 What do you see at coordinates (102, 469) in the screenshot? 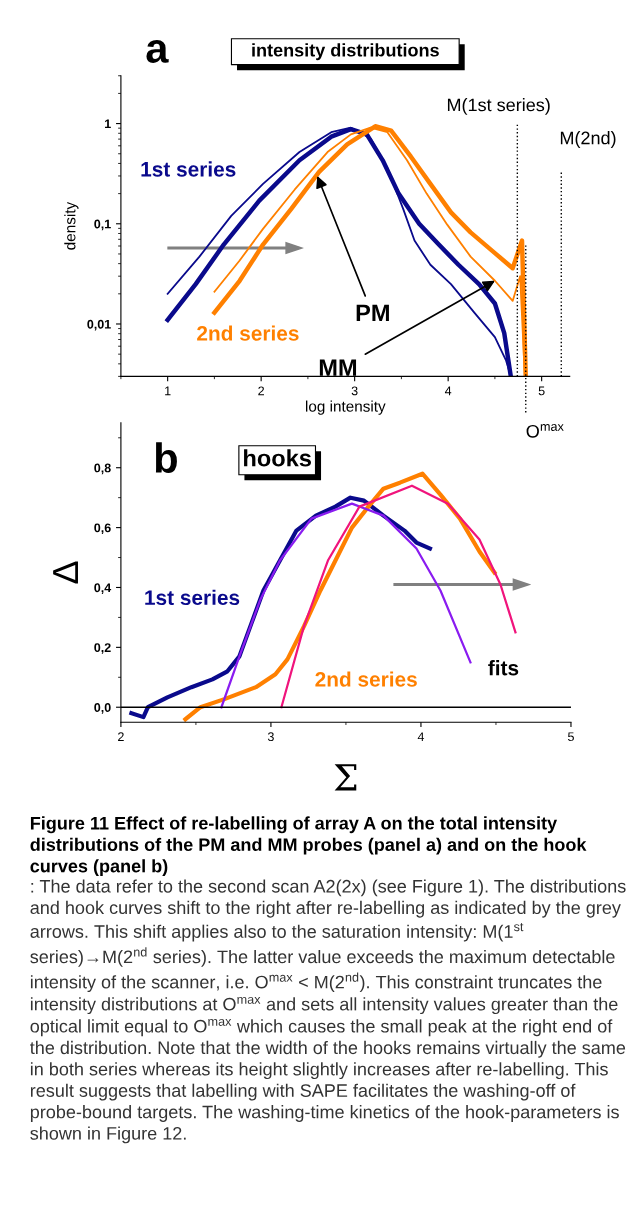
I see `y-tick-label: 0,8` at bounding box center [102, 469].